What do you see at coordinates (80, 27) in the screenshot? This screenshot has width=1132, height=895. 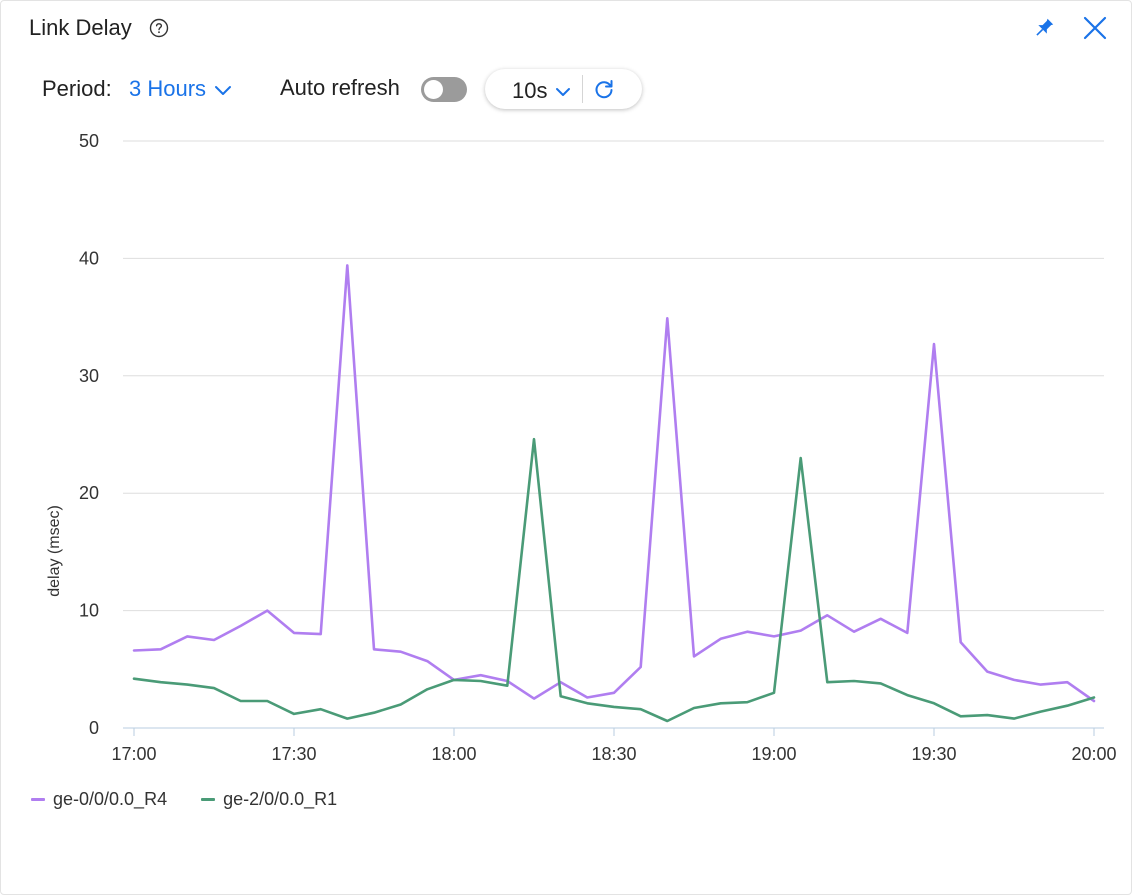 I see `panel-title: Link Delay` at bounding box center [80, 27].